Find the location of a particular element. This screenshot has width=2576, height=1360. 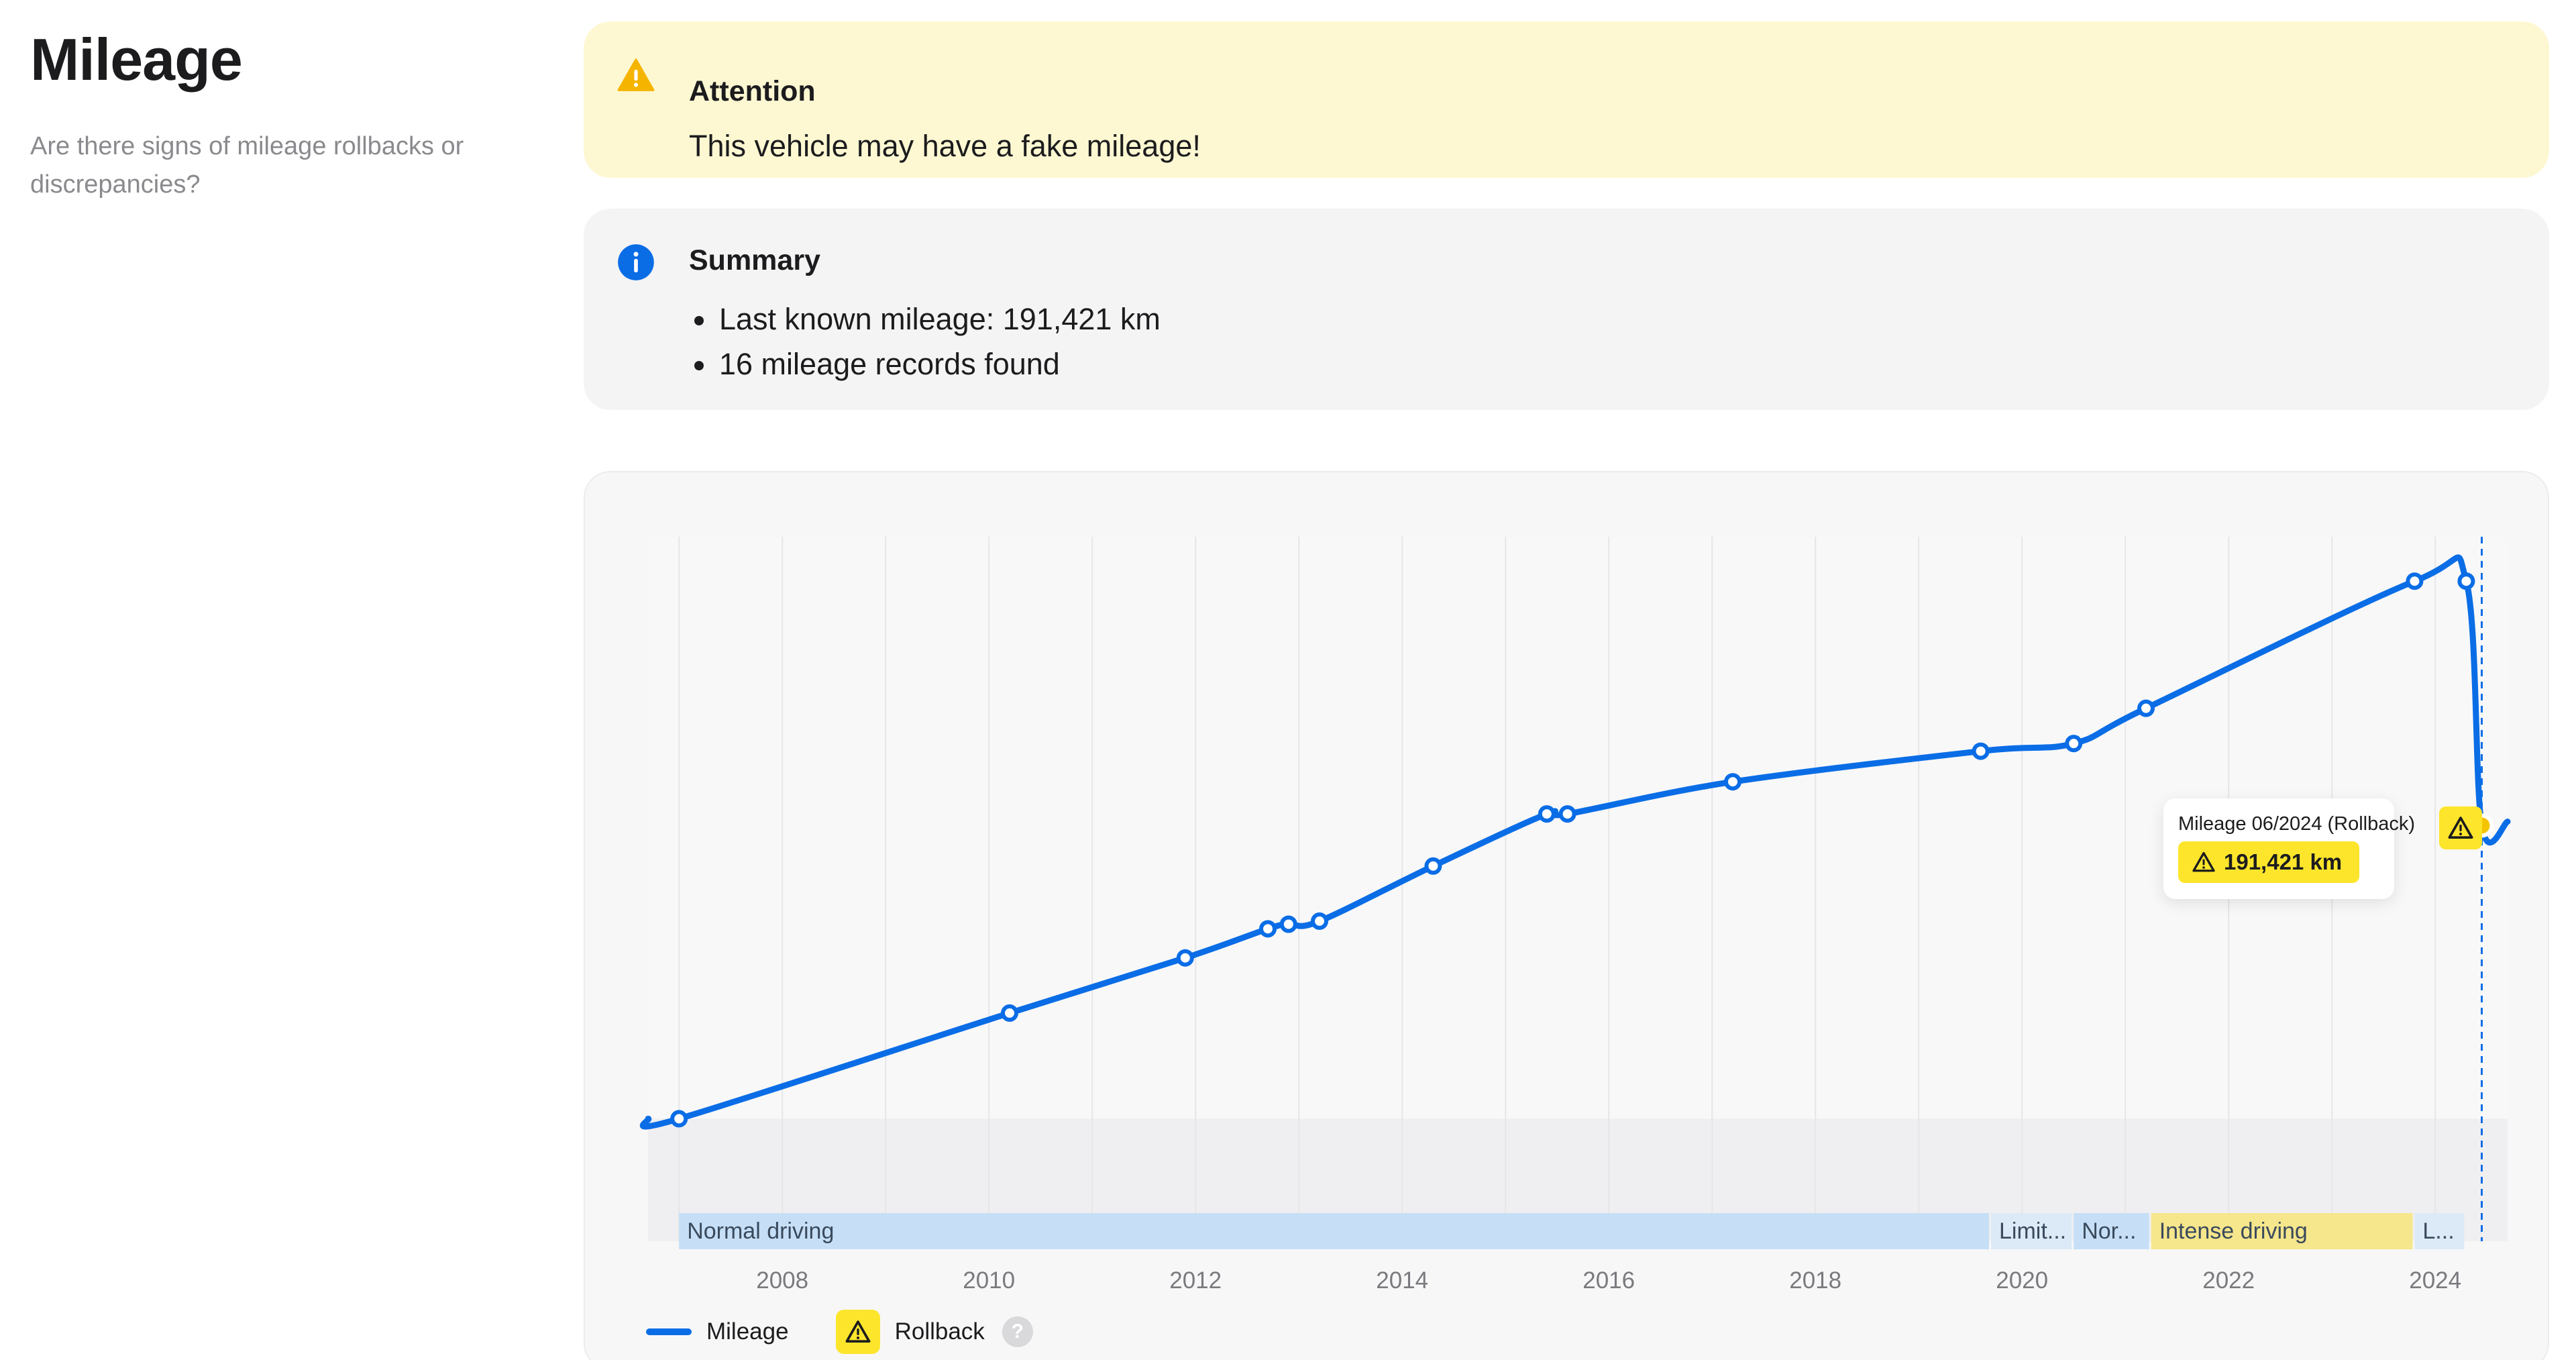

legend-rollback-swatch is located at coordinates (857, 1332).